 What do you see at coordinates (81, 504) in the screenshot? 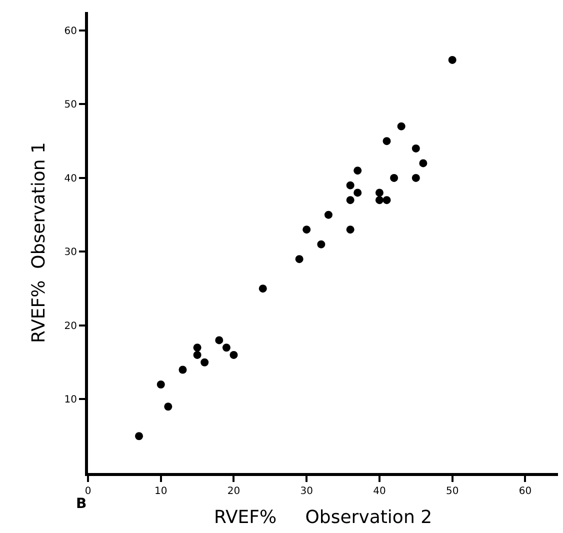
I see `text: B` at bounding box center [81, 504].